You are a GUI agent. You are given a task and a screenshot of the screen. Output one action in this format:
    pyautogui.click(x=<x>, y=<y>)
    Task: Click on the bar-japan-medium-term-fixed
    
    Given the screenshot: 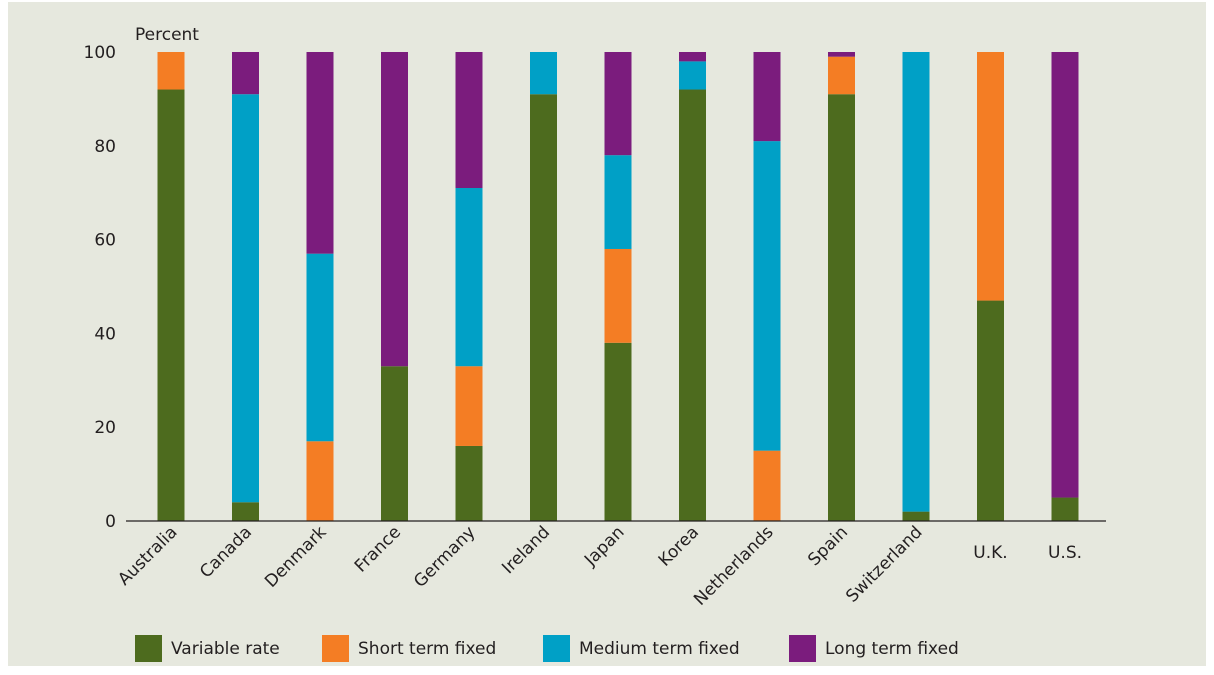 What is the action you would take?
    pyautogui.click(x=618, y=202)
    